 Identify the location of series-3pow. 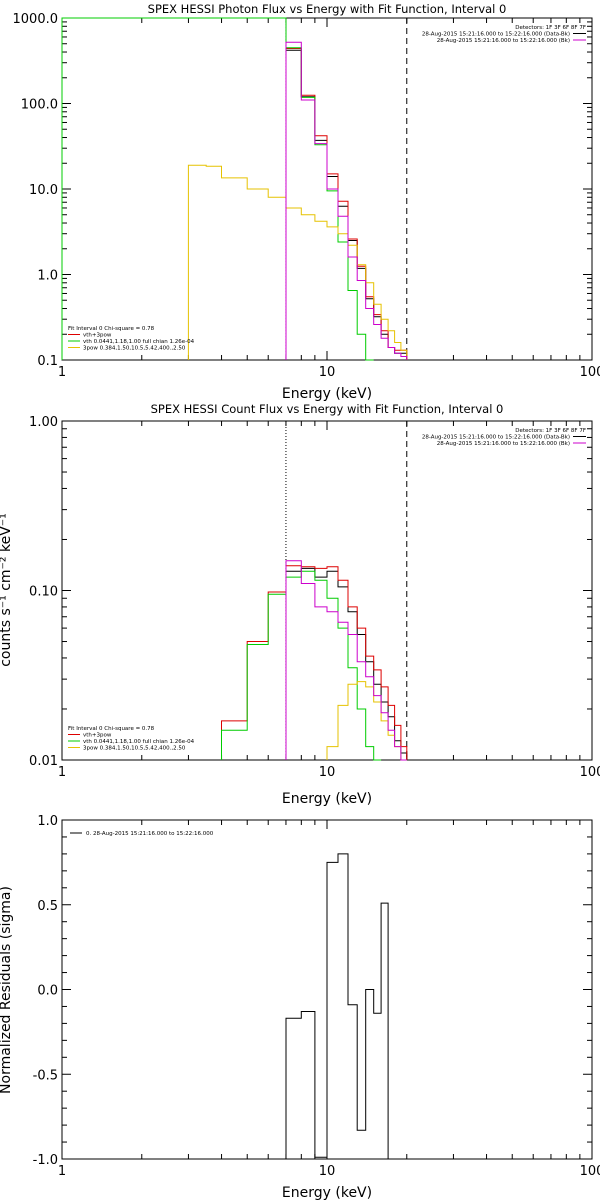
(297, 262).